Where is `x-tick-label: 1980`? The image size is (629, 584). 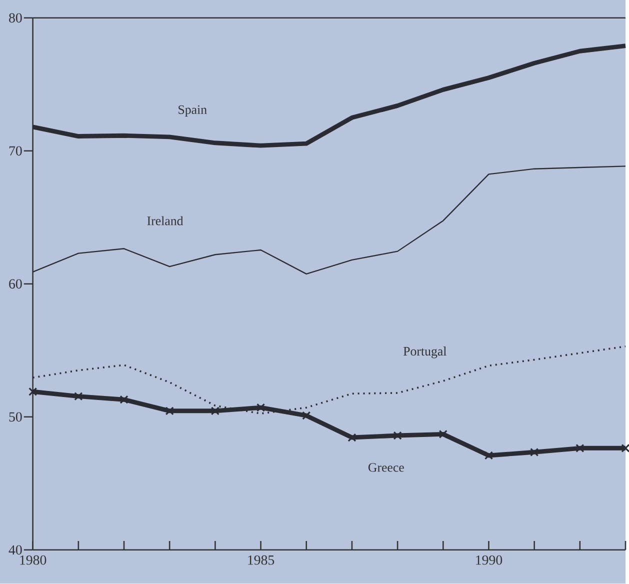 x-tick-label: 1980 is located at coordinates (33, 560).